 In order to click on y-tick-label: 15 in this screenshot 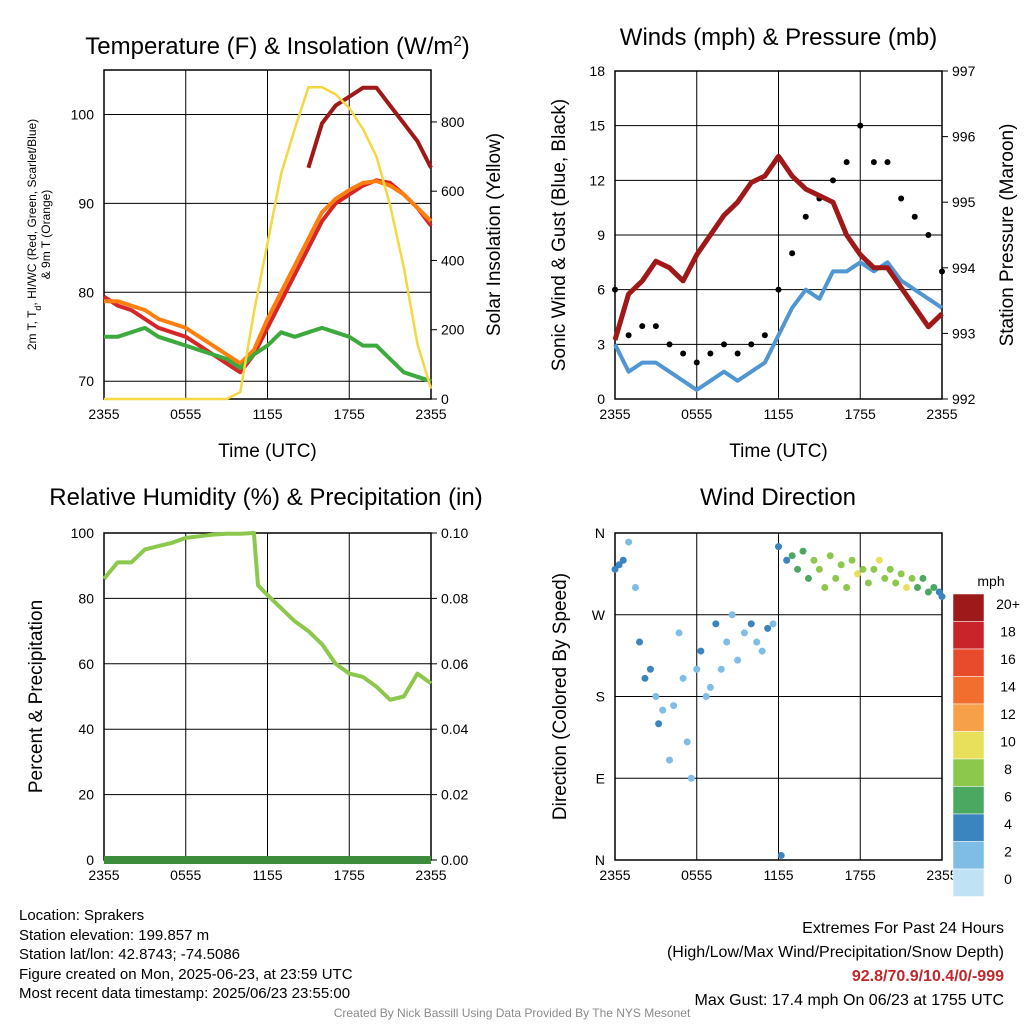, I will do `click(597, 126)`.